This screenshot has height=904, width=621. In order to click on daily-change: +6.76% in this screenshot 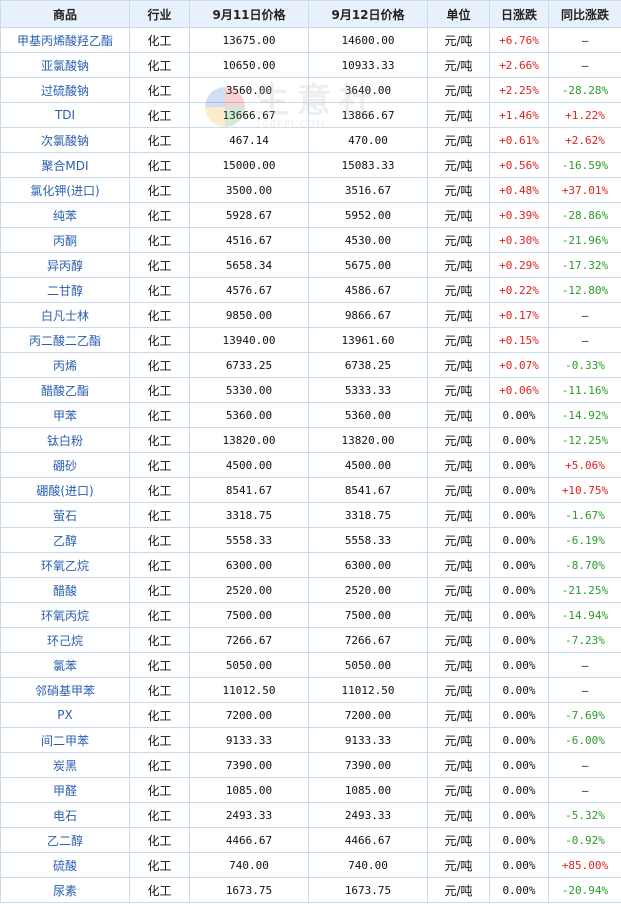, I will do `click(519, 40)`.